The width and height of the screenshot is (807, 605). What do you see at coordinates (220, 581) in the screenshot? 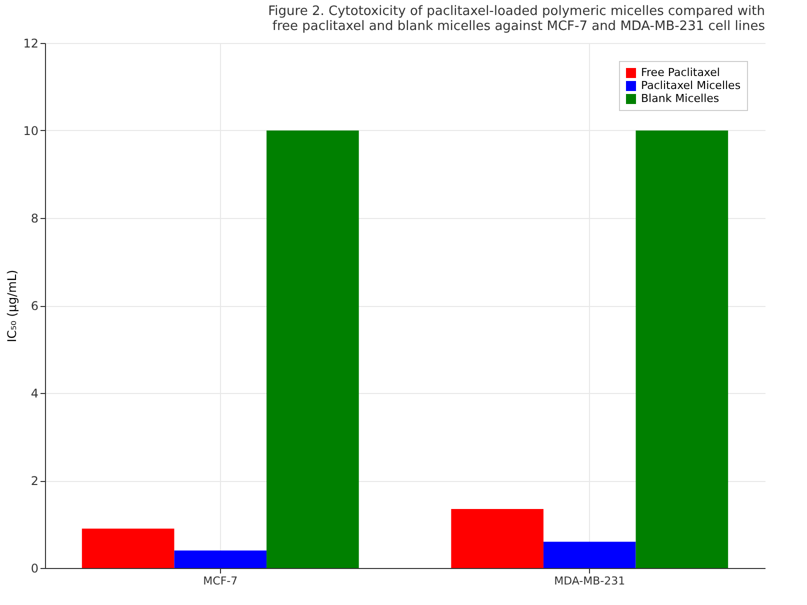
I see `x-tick-label: MCF-7` at bounding box center [220, 581].